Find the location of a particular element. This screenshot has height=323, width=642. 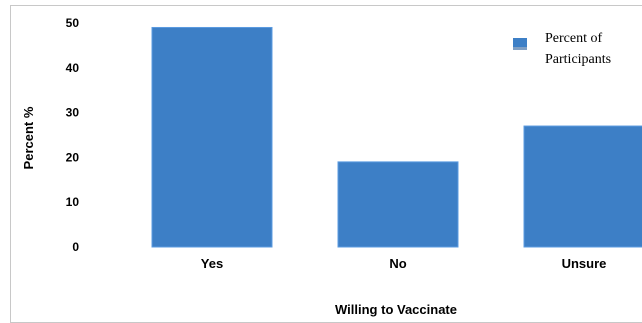

bar-yes is located at coordinates (212, 137).